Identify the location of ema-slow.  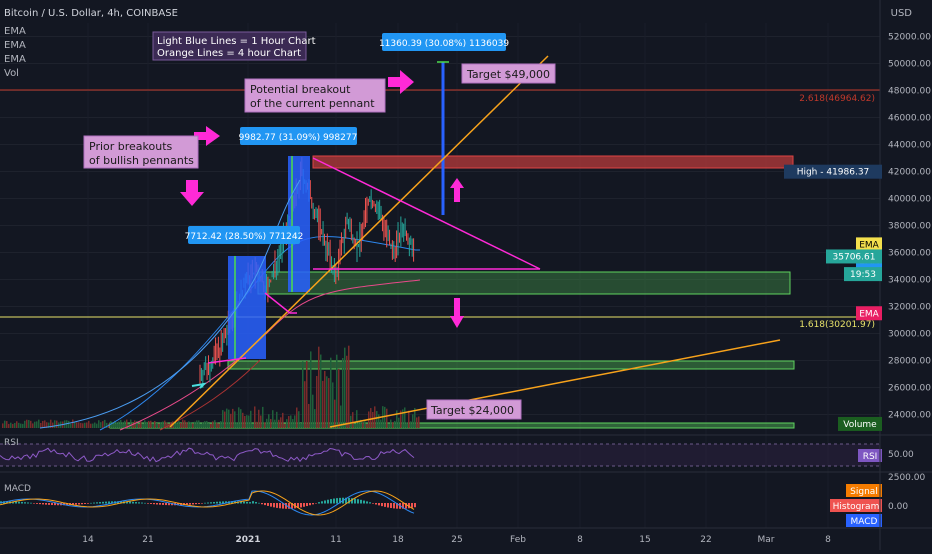
(270, 355).